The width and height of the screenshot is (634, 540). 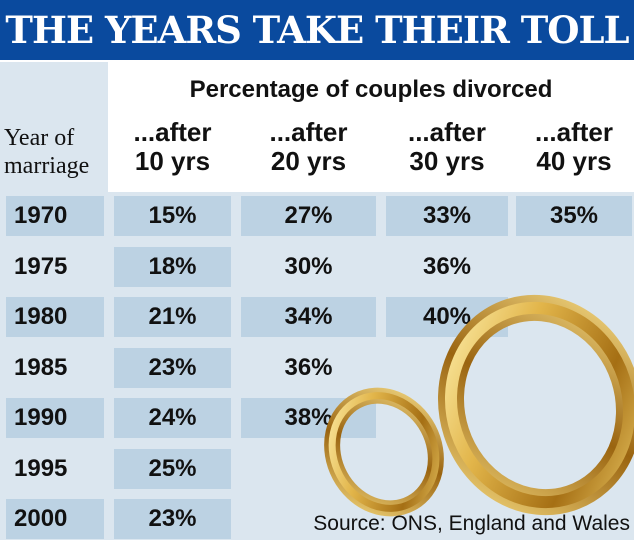 I want to click on year-column-header: Year of marriage, so click(x=56, y=152).